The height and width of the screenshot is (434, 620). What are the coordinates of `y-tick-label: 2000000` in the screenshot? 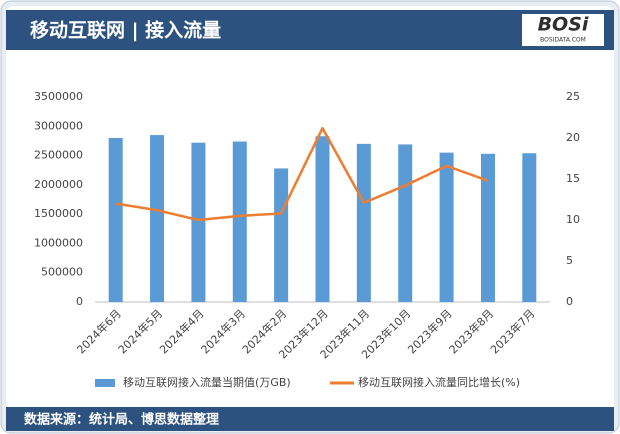 It's located at (58, 184).